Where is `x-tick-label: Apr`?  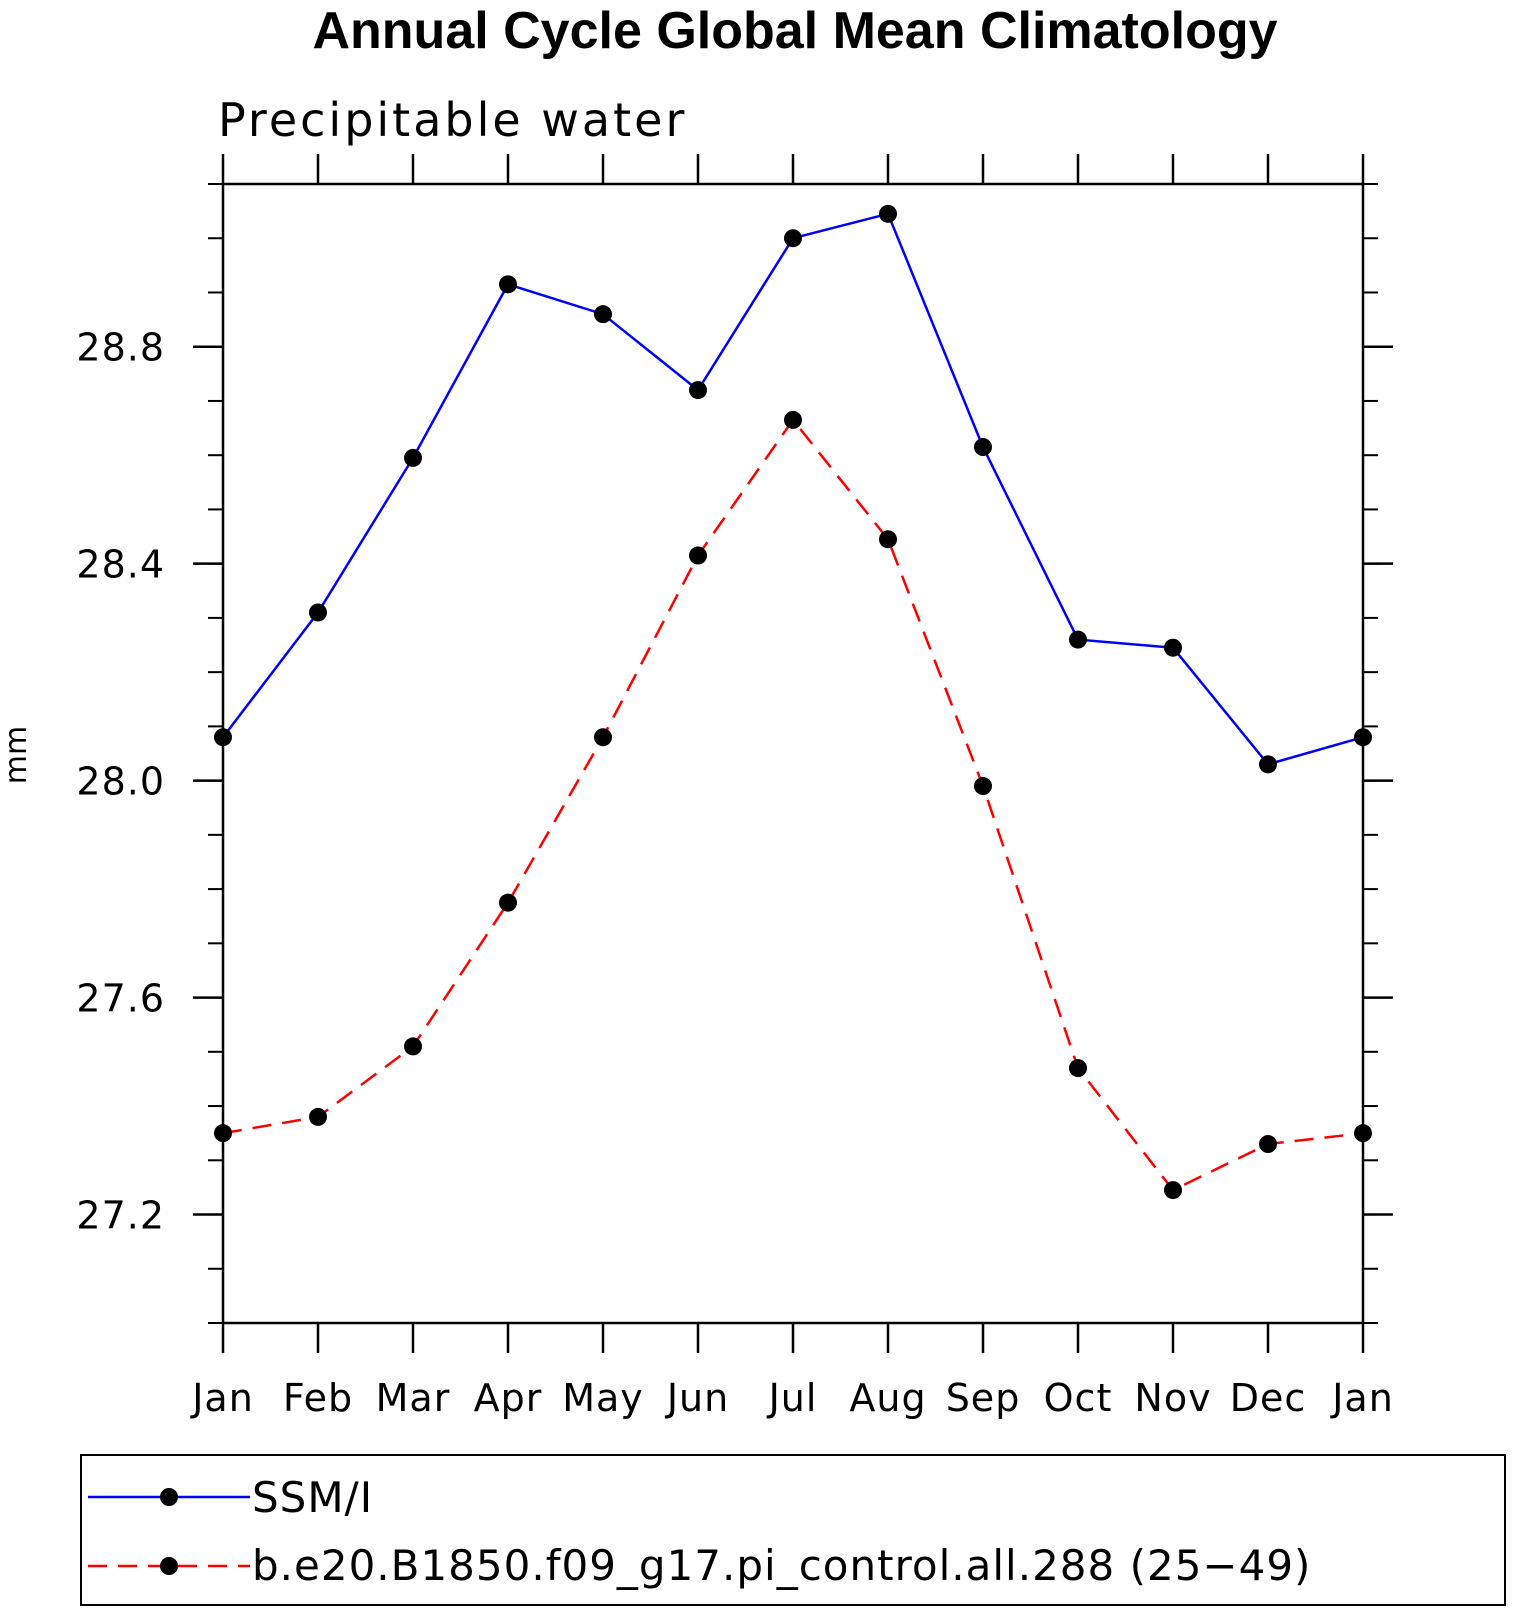
x-tick-label: Apr is located at coordinates (508, 1398).